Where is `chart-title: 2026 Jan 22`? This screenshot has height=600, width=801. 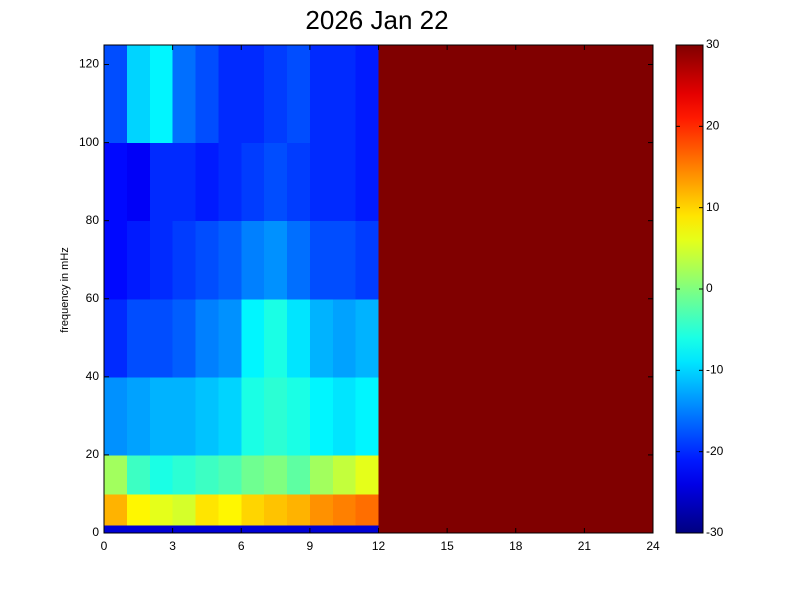 chart-title: 2026 Jan 22 is located at coordinates (376, 20).